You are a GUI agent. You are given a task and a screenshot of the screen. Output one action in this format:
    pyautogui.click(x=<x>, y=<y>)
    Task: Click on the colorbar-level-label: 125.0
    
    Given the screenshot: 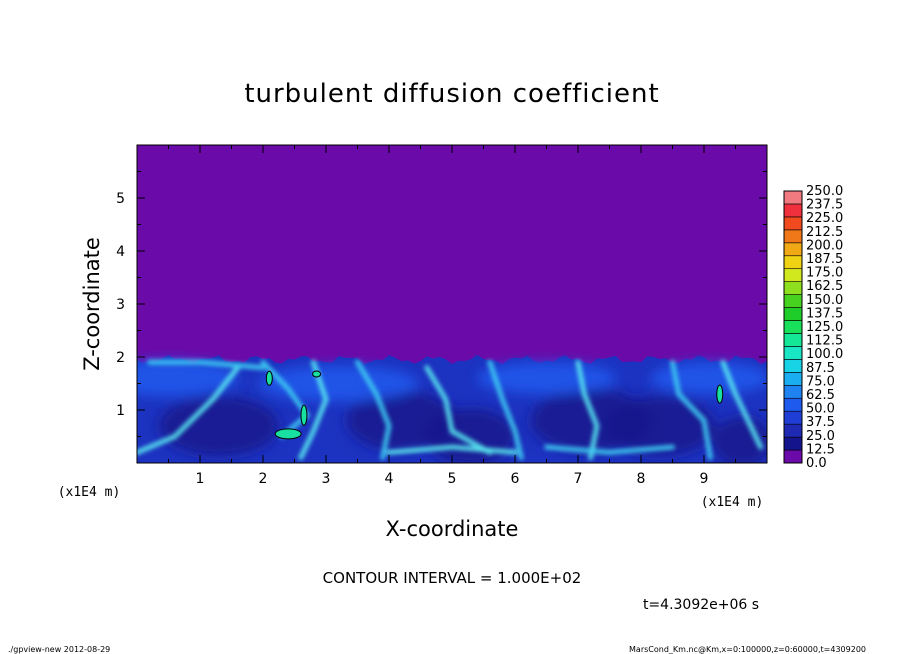 What is the action you would take?
    pyautogui.click(x=824, y=327)
    